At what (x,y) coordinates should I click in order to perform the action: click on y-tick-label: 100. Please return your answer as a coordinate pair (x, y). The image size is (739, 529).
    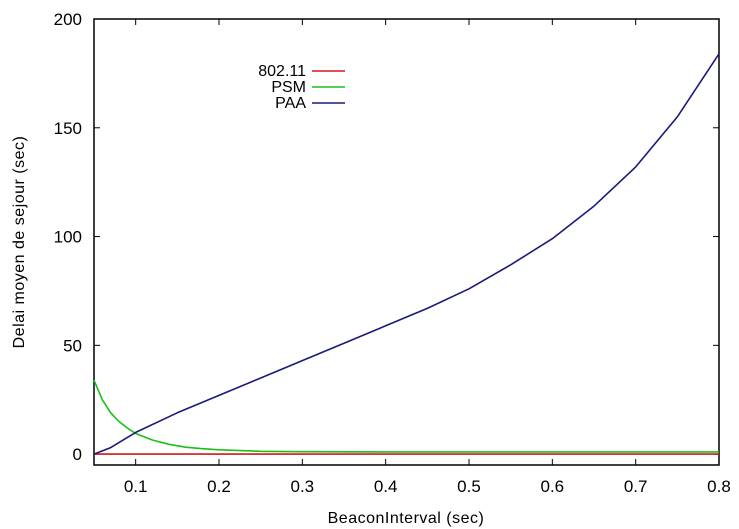
    Looking at the image, I should click on (68, 237).